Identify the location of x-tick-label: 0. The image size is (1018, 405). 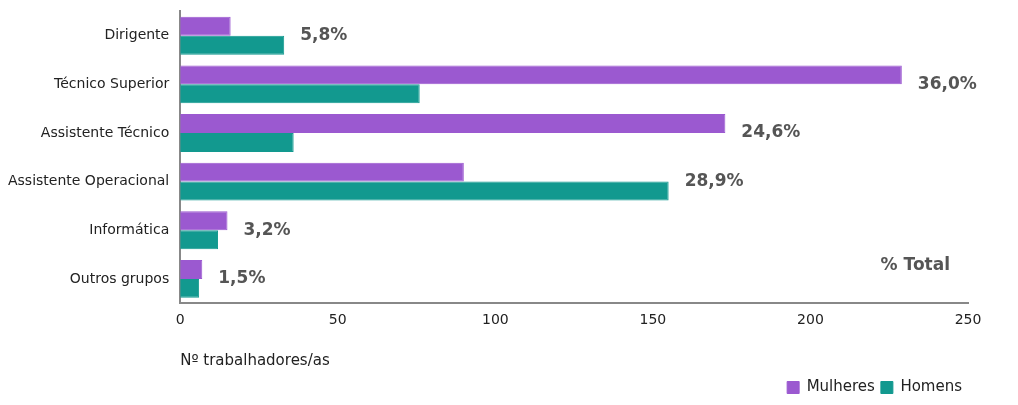
(180, 319).